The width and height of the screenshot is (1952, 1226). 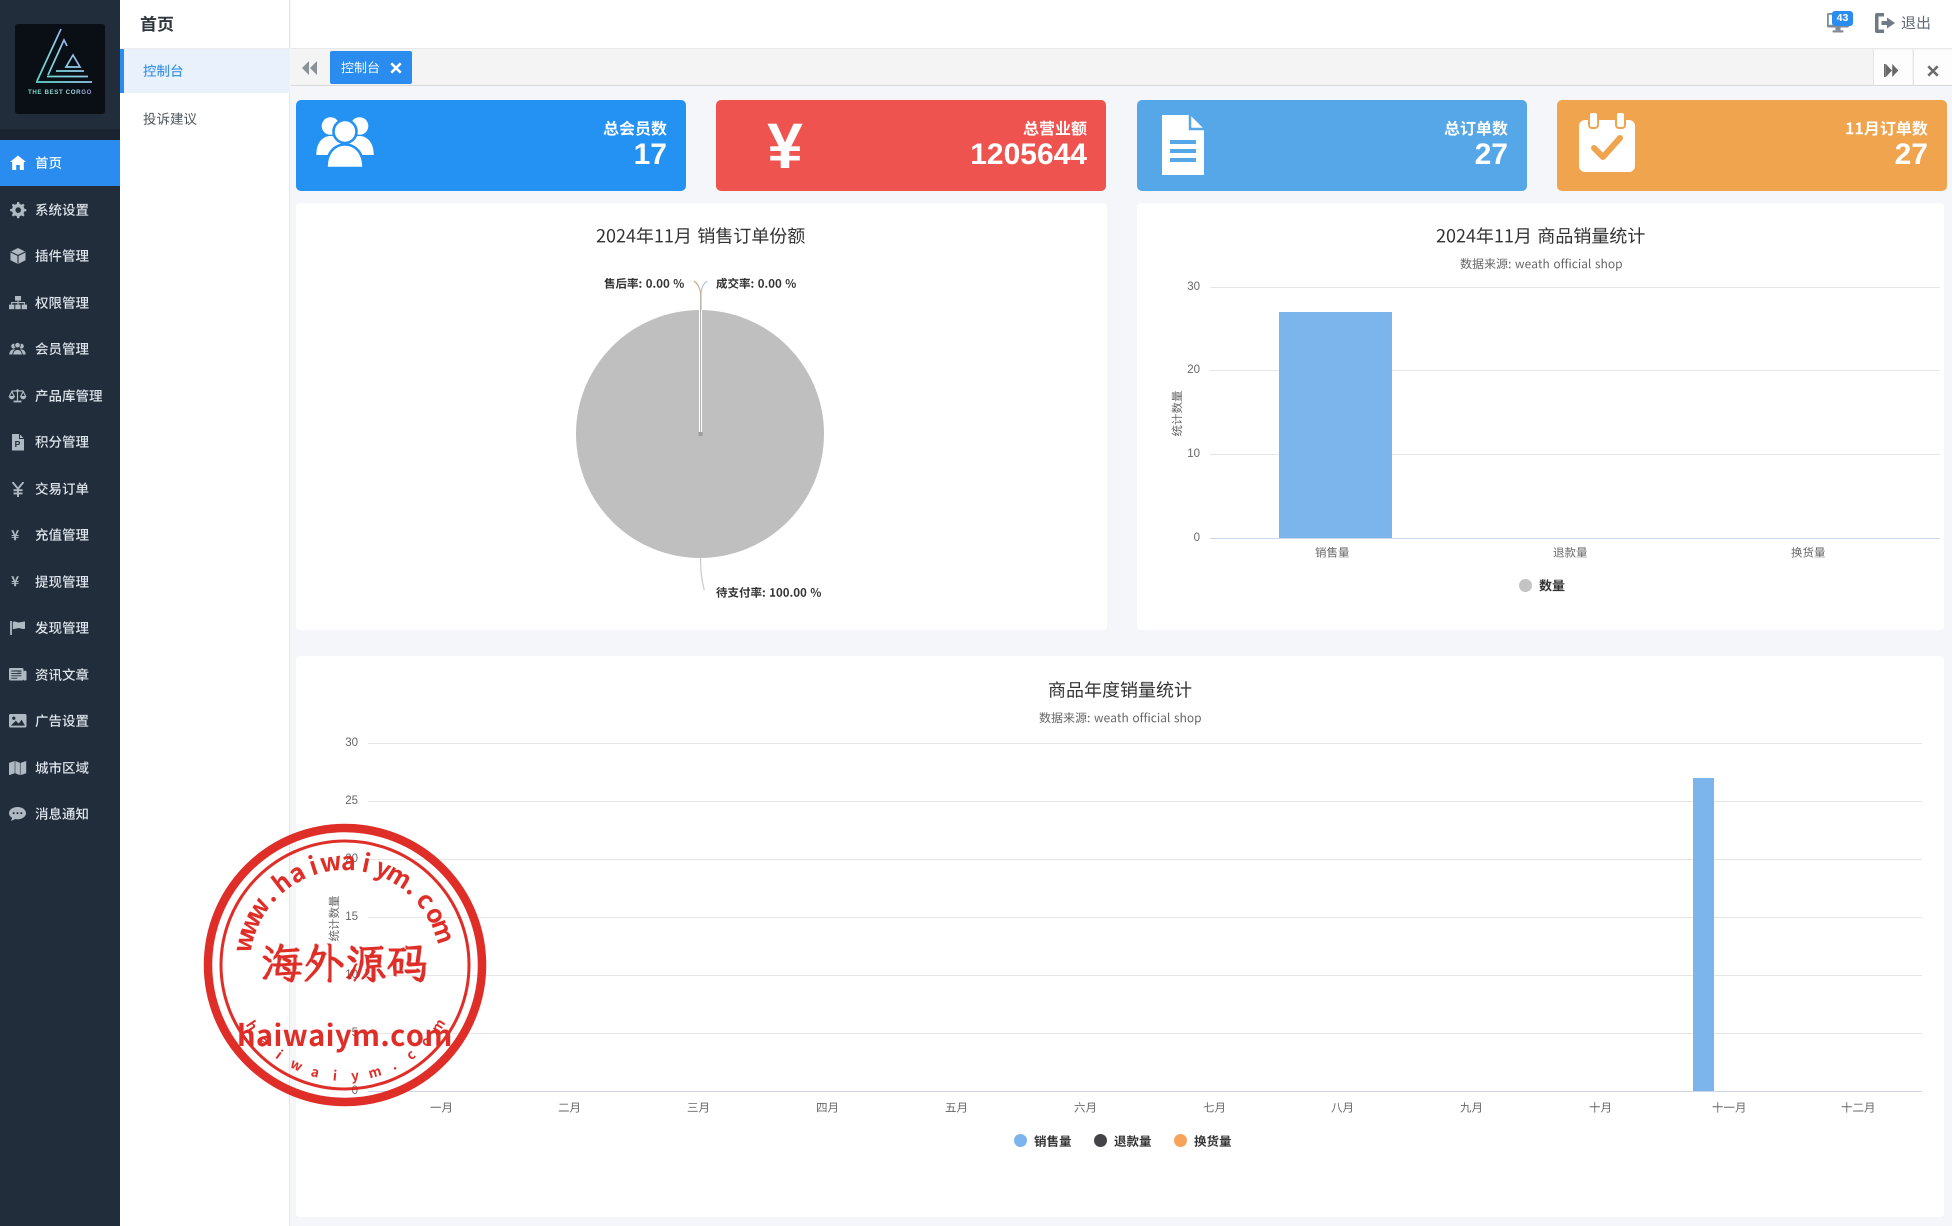 What do you see at coordinates (60, 92) in the screenshot?
I see `svg-text: THE BEST CORGO` at bounding box center [60, 92].